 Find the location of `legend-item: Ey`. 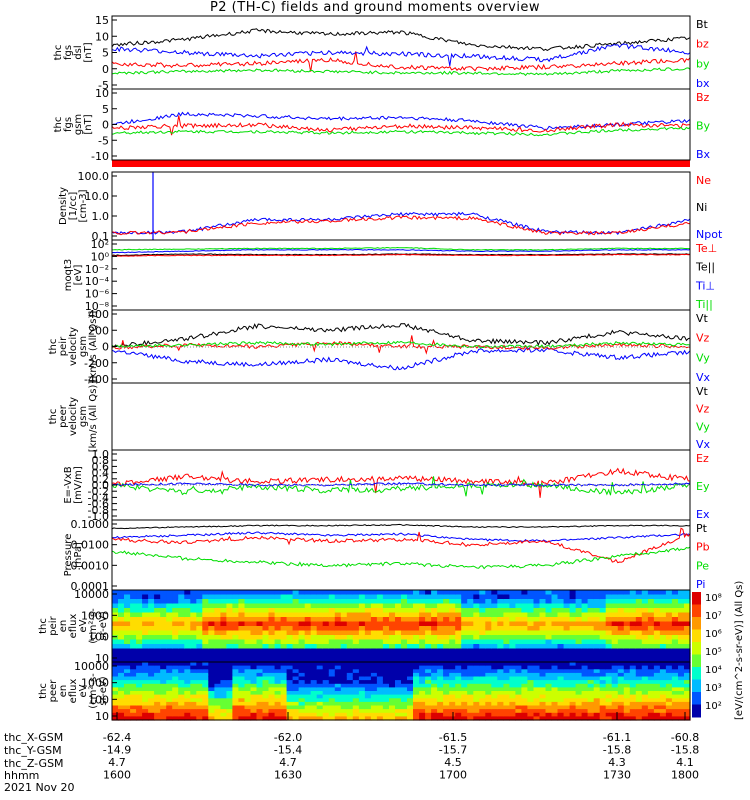

legend-item: Ey is located at coordinates (703, 486).